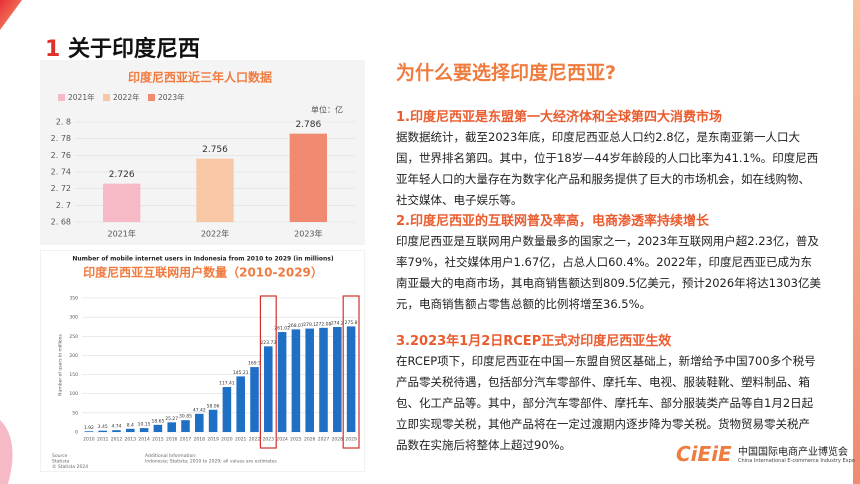  I want to click on chart-title: 印度尼西亚近三年人口数据, so click(200, 77).